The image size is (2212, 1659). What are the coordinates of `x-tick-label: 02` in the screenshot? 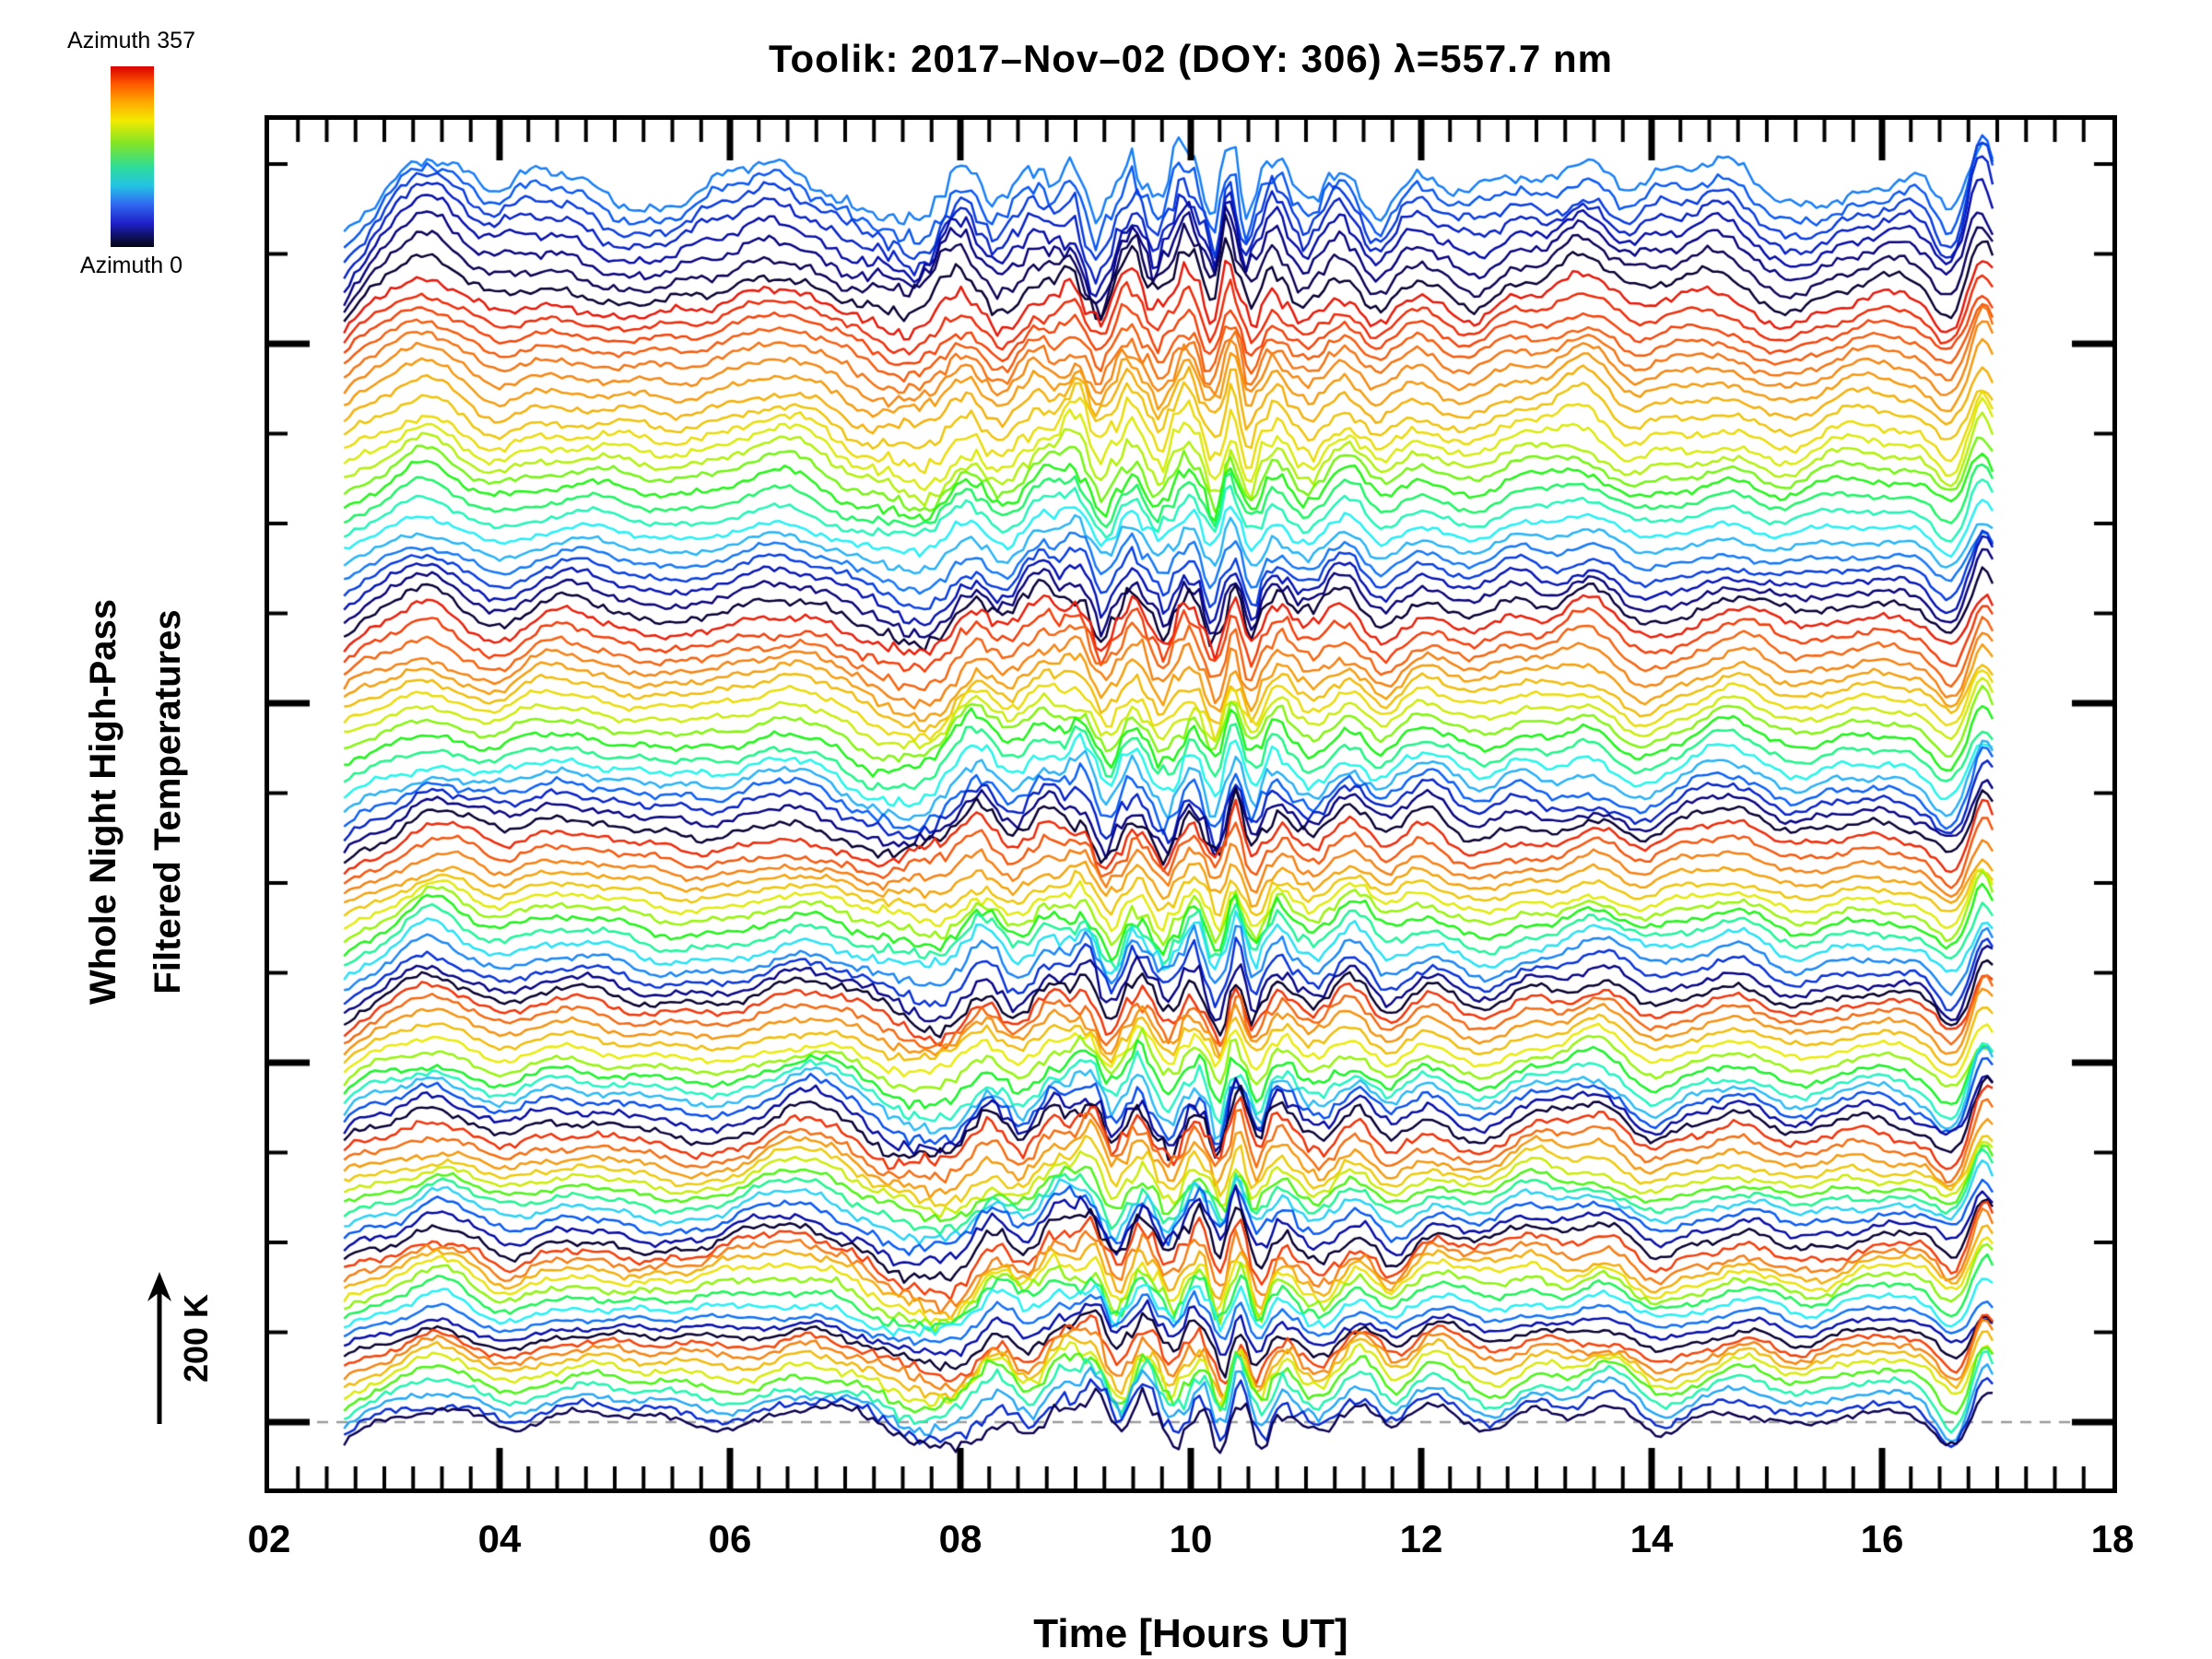 It's located at (269, 1538).